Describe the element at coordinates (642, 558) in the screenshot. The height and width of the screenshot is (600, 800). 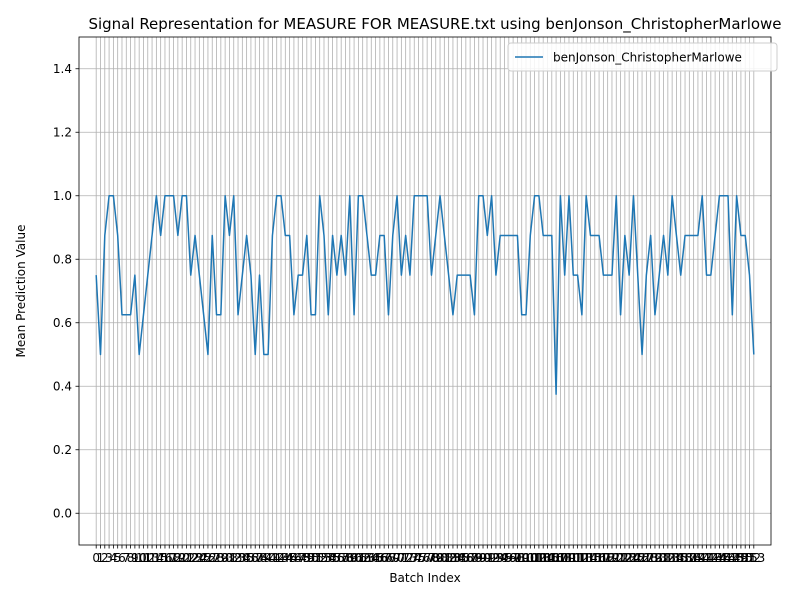
I see `x-tick-label: 127` at that location.